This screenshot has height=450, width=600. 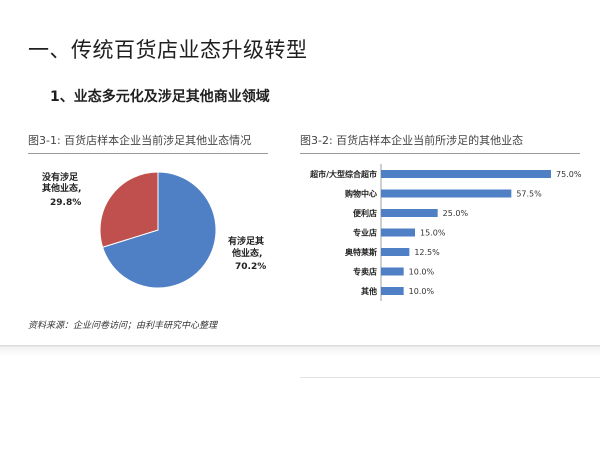 What do you see at coordinates (343, 174) in the screenshot?
I see `bar-category-label: 超市/大型综合超市` at bounding box center [343, 174].